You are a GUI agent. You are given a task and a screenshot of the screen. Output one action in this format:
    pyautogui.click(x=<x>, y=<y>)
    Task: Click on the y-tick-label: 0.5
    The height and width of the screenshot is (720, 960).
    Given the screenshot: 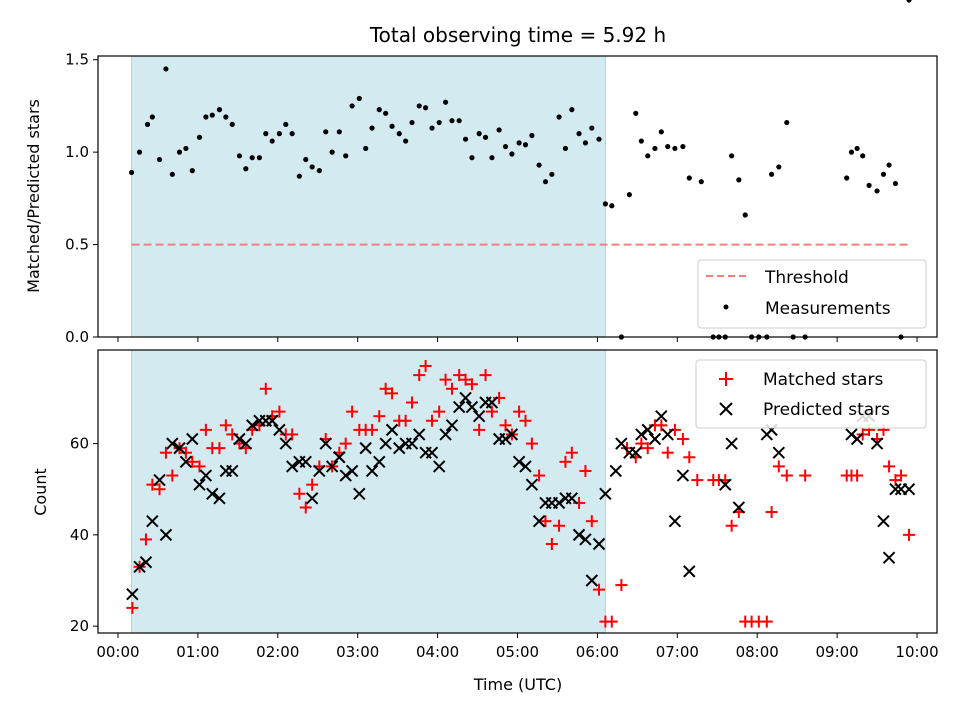 What is the action you would take?
    pyautogui.click(x=77, y=245)
    